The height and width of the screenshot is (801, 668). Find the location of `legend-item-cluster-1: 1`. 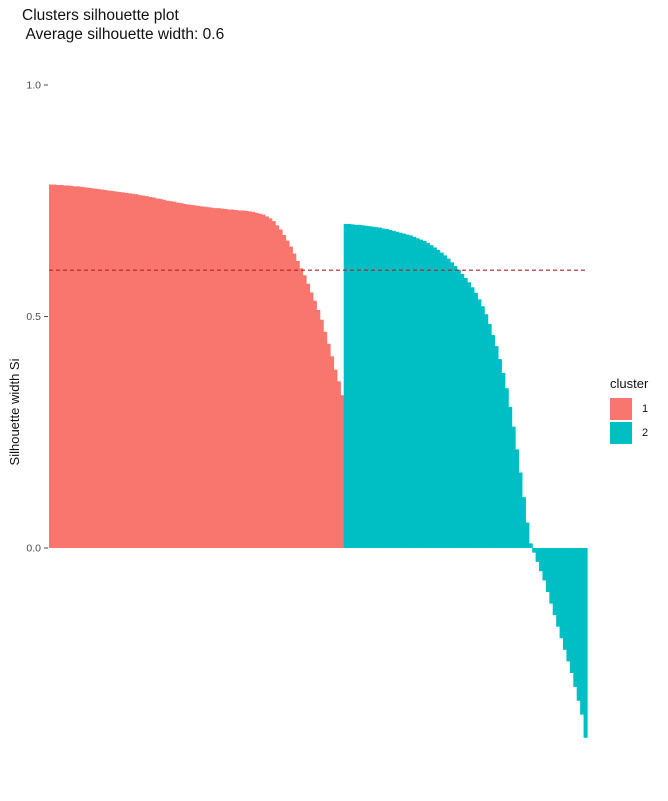

legend-item-cluster-1: 1 is located at coordinates (629, 409).